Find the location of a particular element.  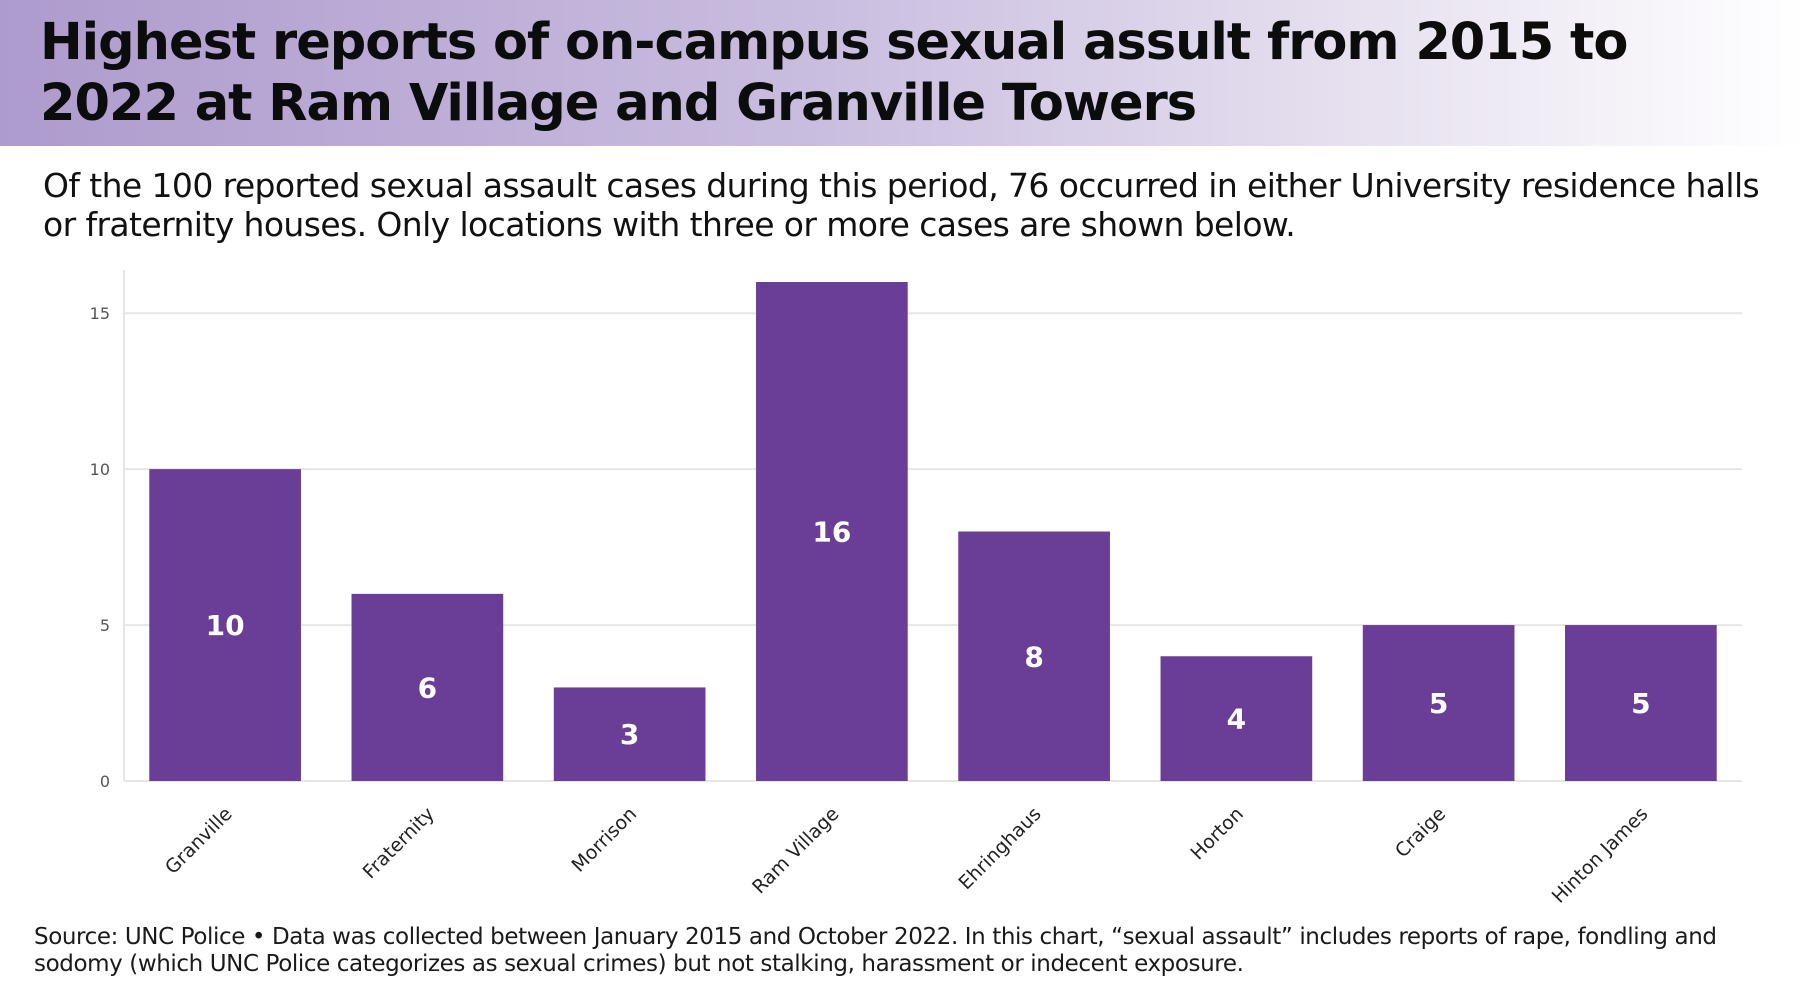

bar-data-label: 8 is located at coordinates (1033, 656).